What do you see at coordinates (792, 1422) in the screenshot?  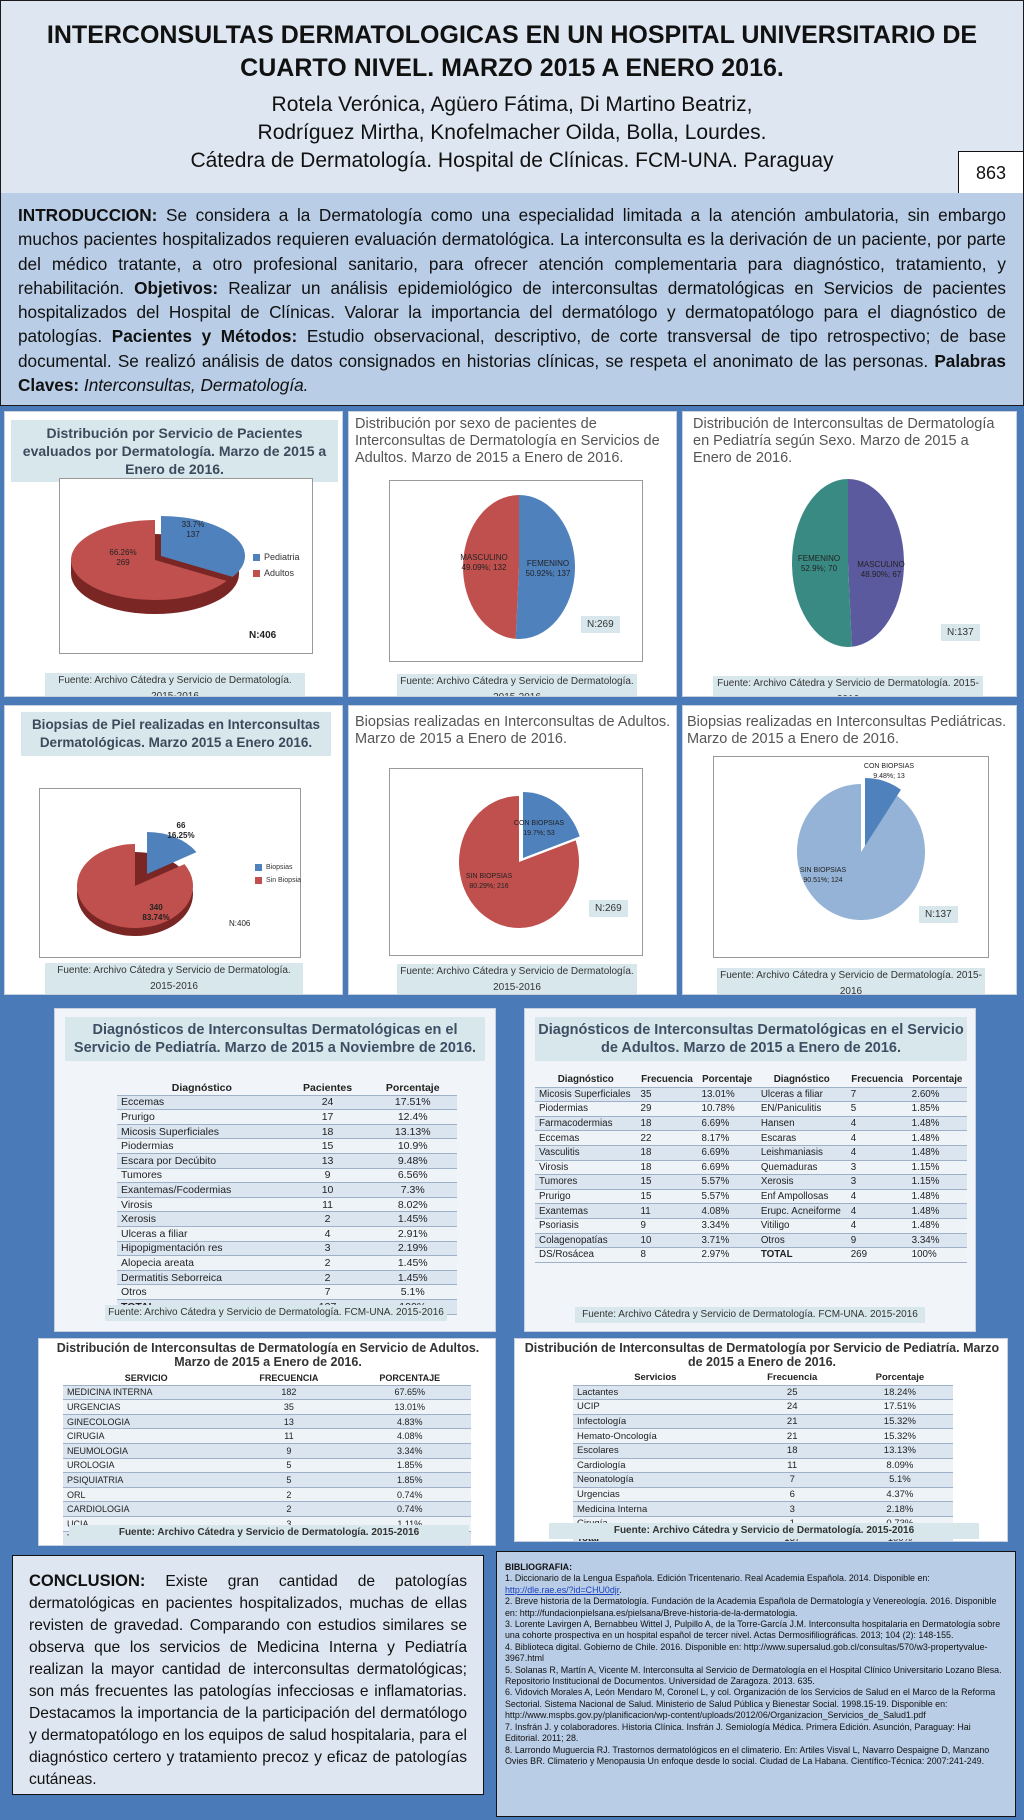 I see `table-cell: 21` at bounding box center [792, 1422].